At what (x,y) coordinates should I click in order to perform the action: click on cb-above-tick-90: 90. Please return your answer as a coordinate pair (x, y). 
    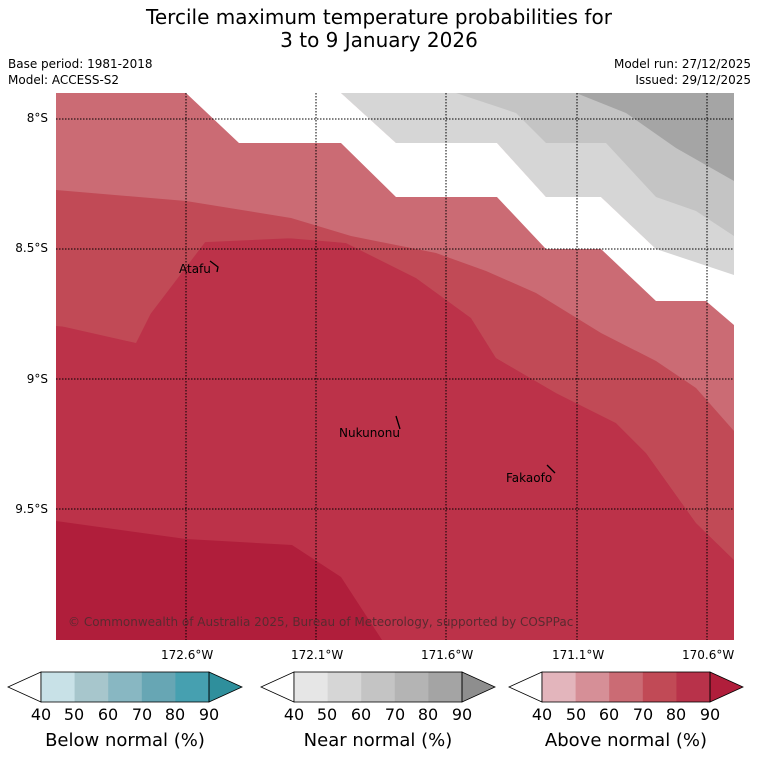
    Looking at the image, I should click on (710, 714).